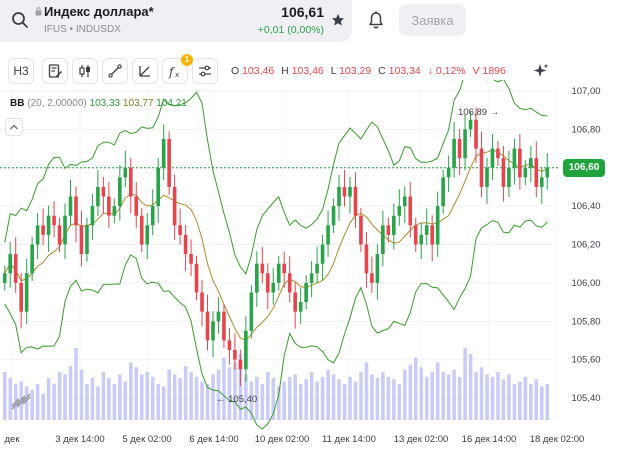 This screenshot has width=620, height=466. What do you see at coordinates (541, 71) in the screenshot?
I see `sparkle-icon` at bounding box center [541, 71].